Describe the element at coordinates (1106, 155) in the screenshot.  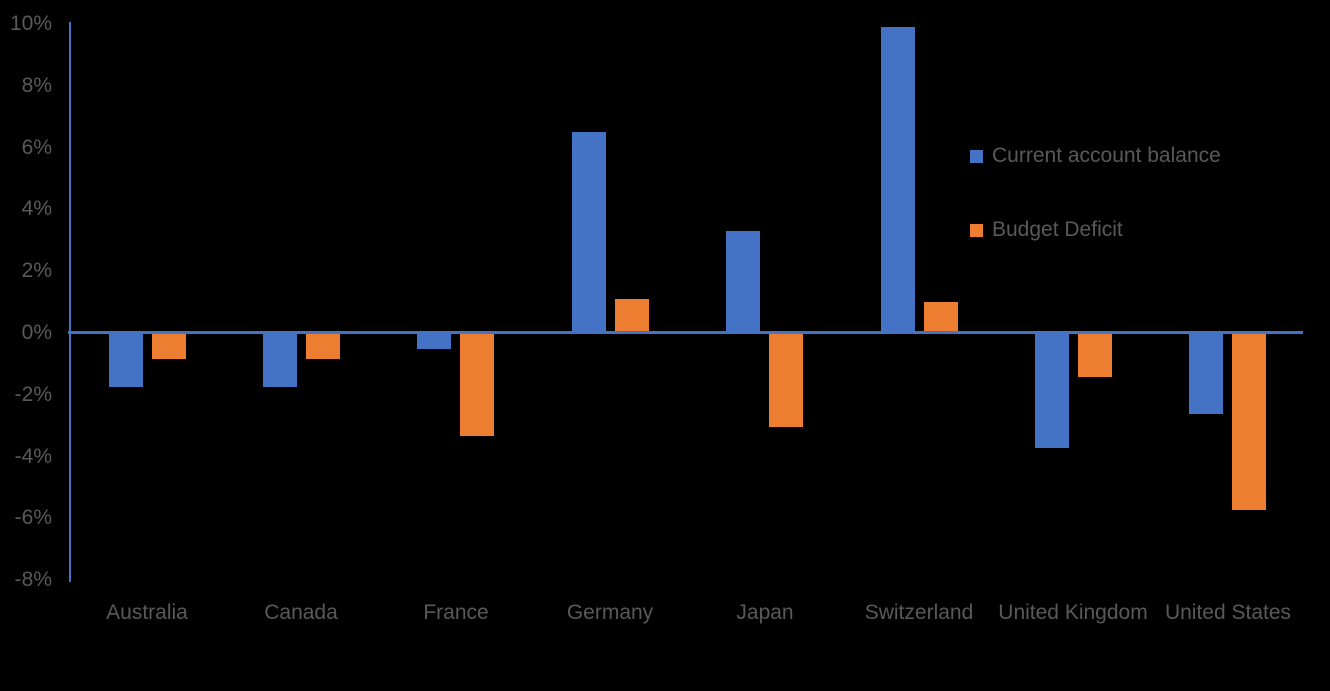
I see `legend-label: Current account balance` at that location.